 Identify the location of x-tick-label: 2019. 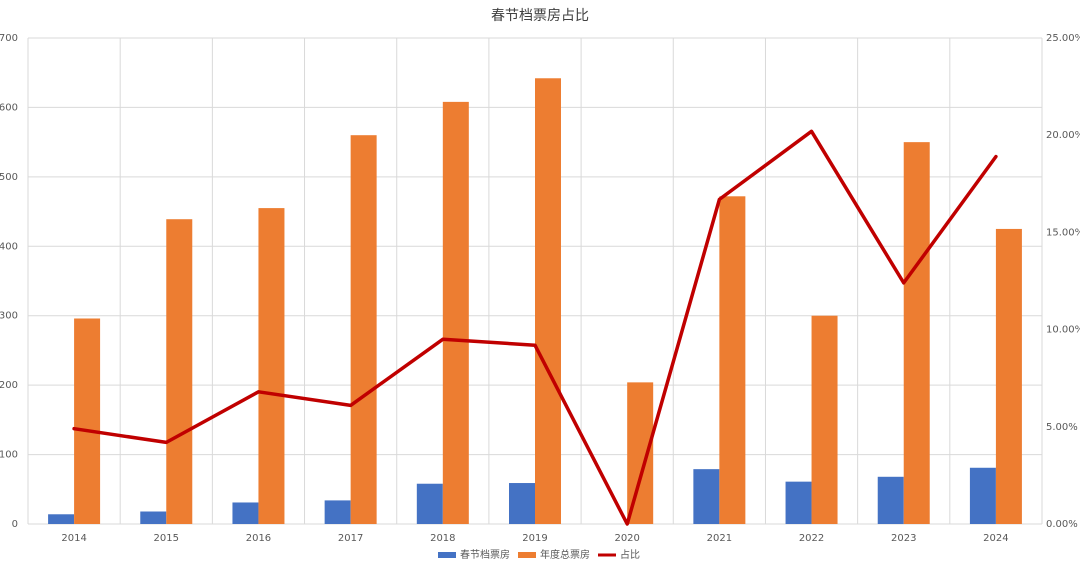
(534, 538).